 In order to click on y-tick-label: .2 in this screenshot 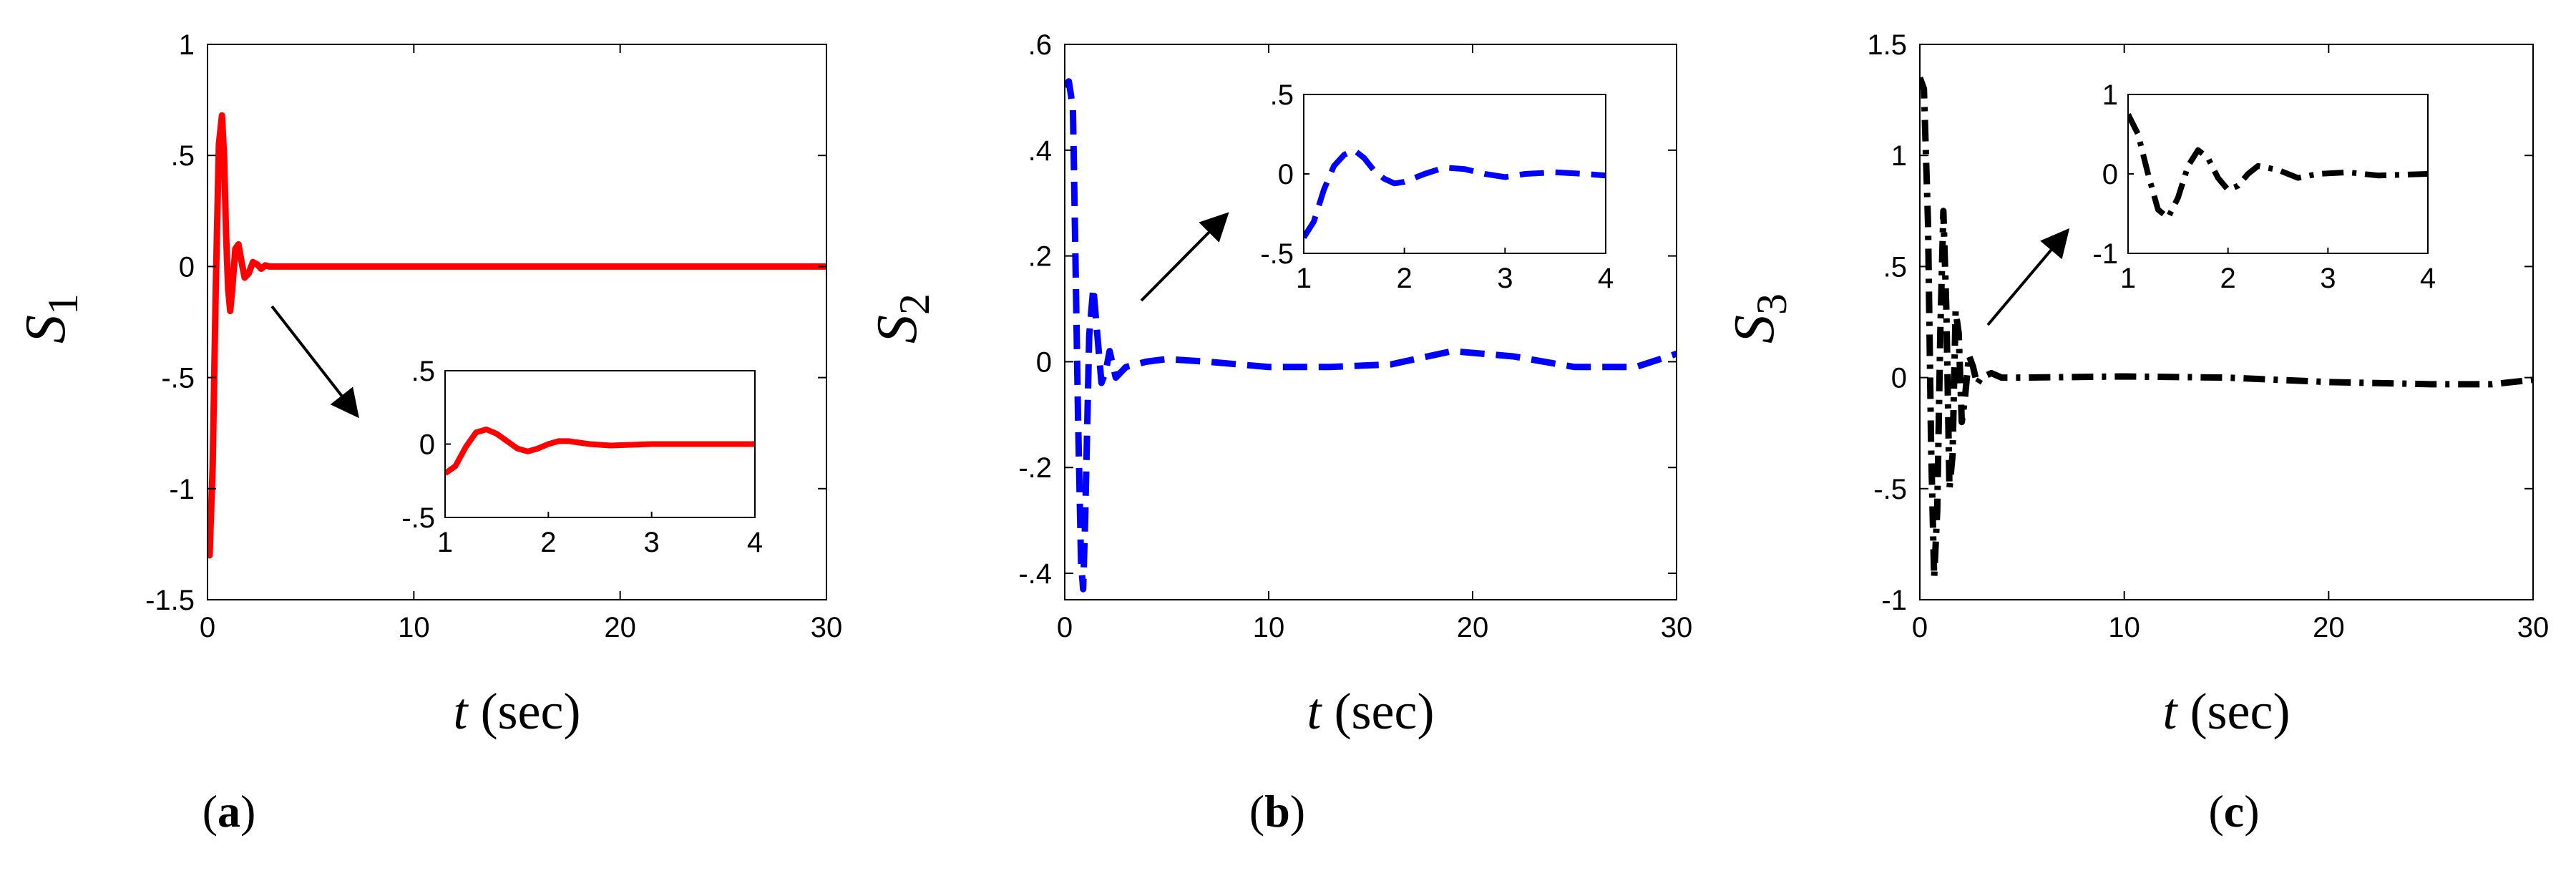, I will do `click(1040, 257)`.